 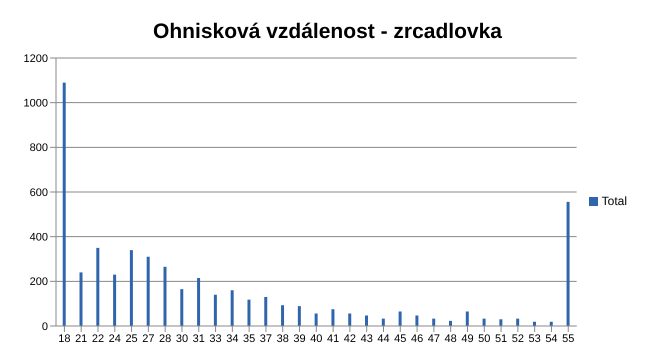 What do you see at coordinates (39, 238) in the screenshot?
I see `y-tick-label: 400` at bounding box center [39, 238].